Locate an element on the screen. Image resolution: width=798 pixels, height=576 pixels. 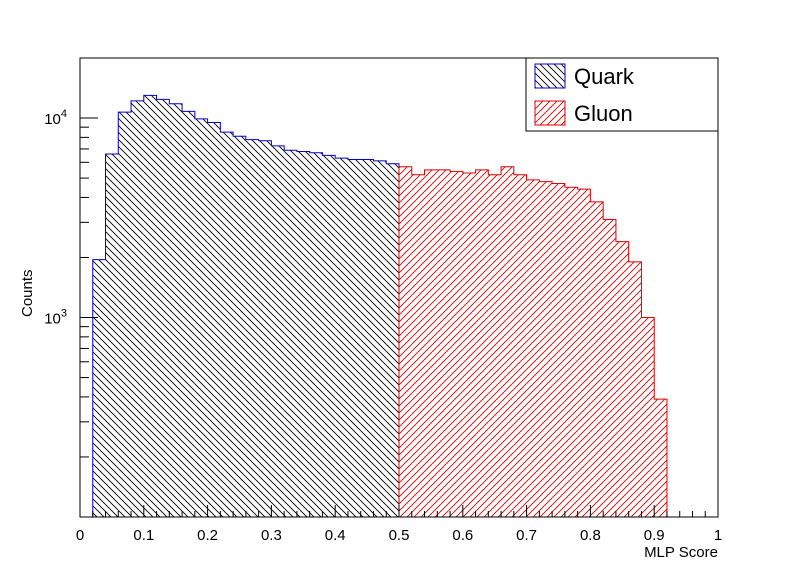
x-tick-label: 0.2 is located at coordinates (207, 535).